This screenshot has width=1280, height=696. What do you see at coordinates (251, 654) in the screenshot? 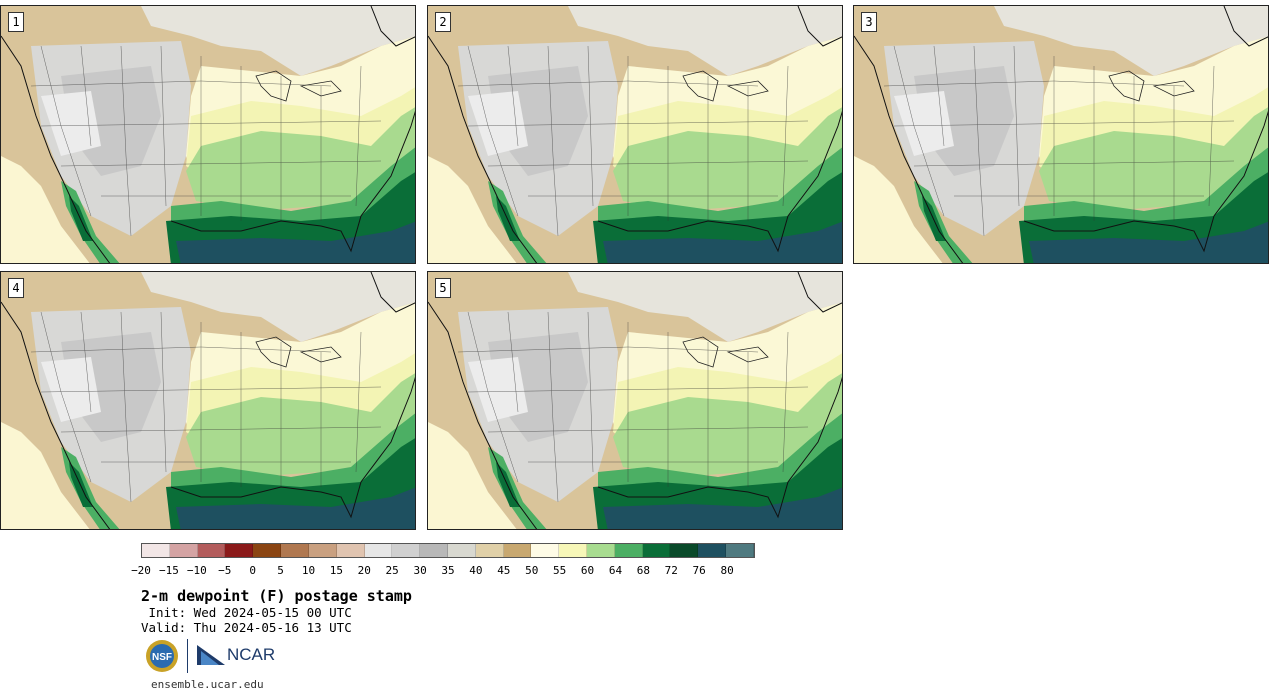
I see `ncar-logo-text: NCAR` at bounding box center [251, 654].